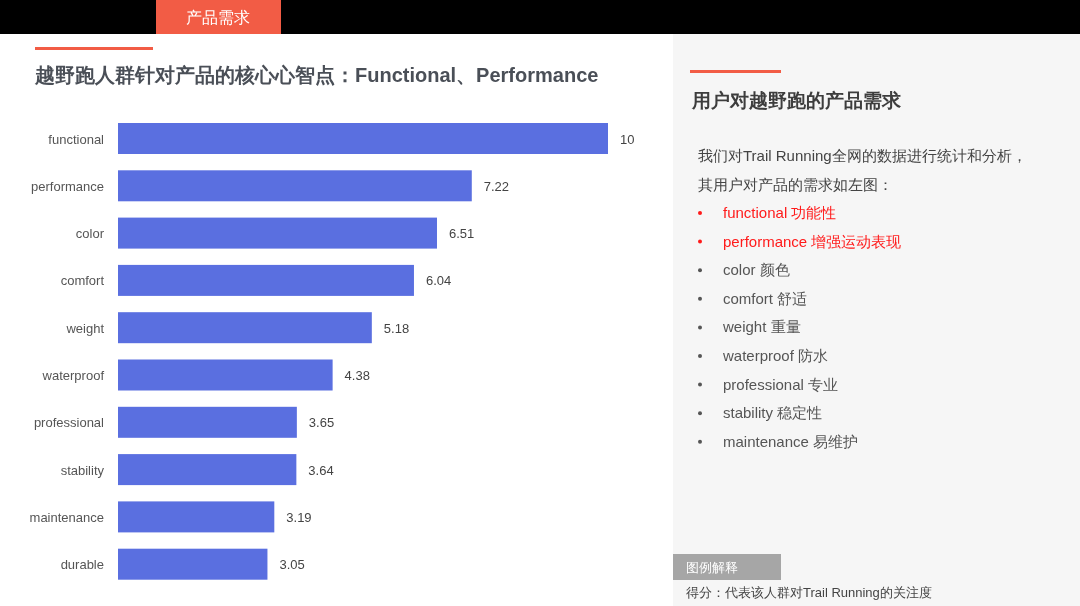 The image size is (1080, 606). What do you see at coordinates (809, 592) in the screenshot?
I see `text: 得分：代表该人群对Trail Running的关注度` at bounding box center [809, 592].